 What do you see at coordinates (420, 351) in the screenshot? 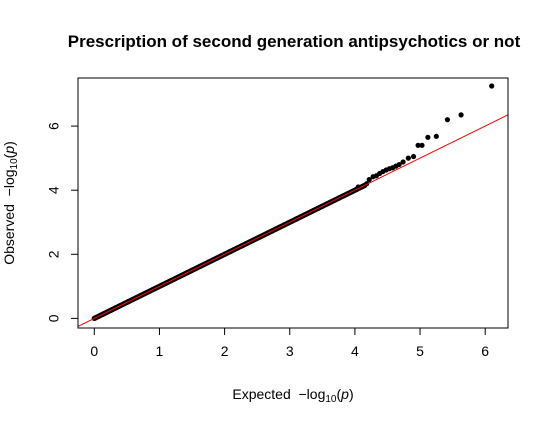
I see `x-tick-label: 5` at bounding box center [420, 351].